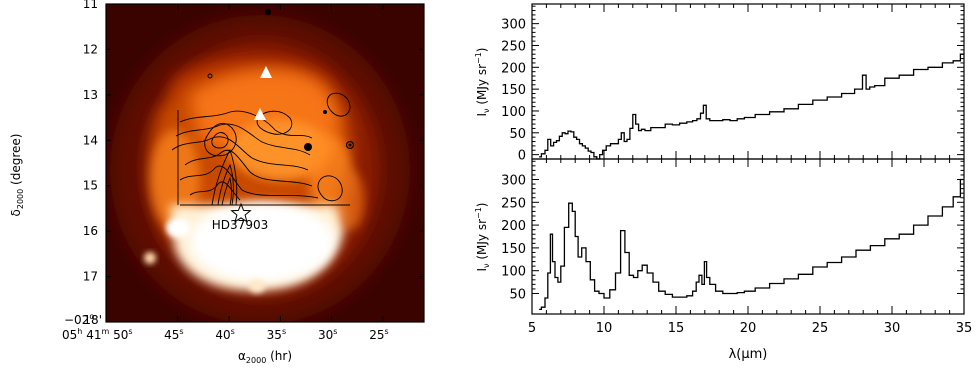 This screenshot has height=374, width=976. I want to click on map-y-tick-label: 12, so click(90, 49).